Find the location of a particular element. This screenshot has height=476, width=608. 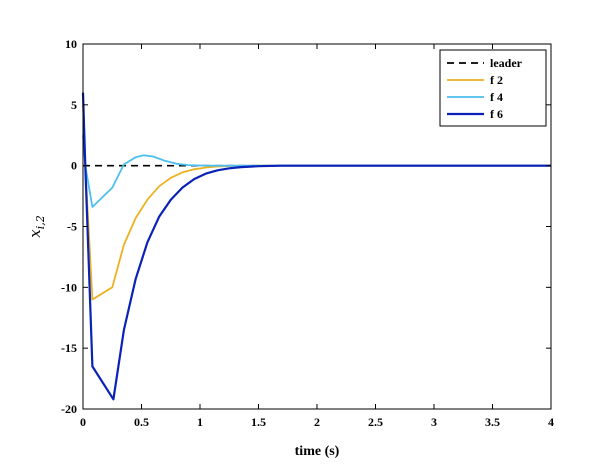

y-tick-label: -10 is located at coordinates (69, 287).